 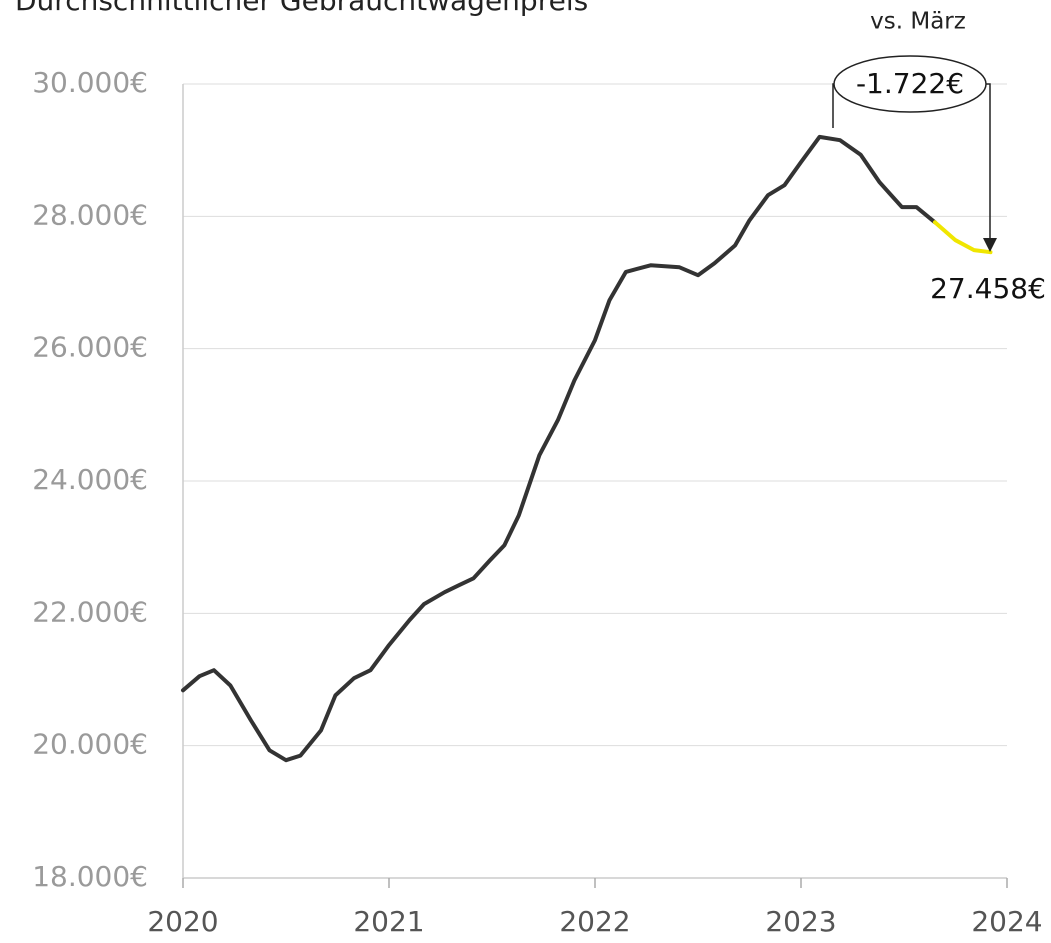 What do you see at coordinates (800, 921) in the screenshot?
I see `x-tick-label: 2023` at bounding box center [800, 921].